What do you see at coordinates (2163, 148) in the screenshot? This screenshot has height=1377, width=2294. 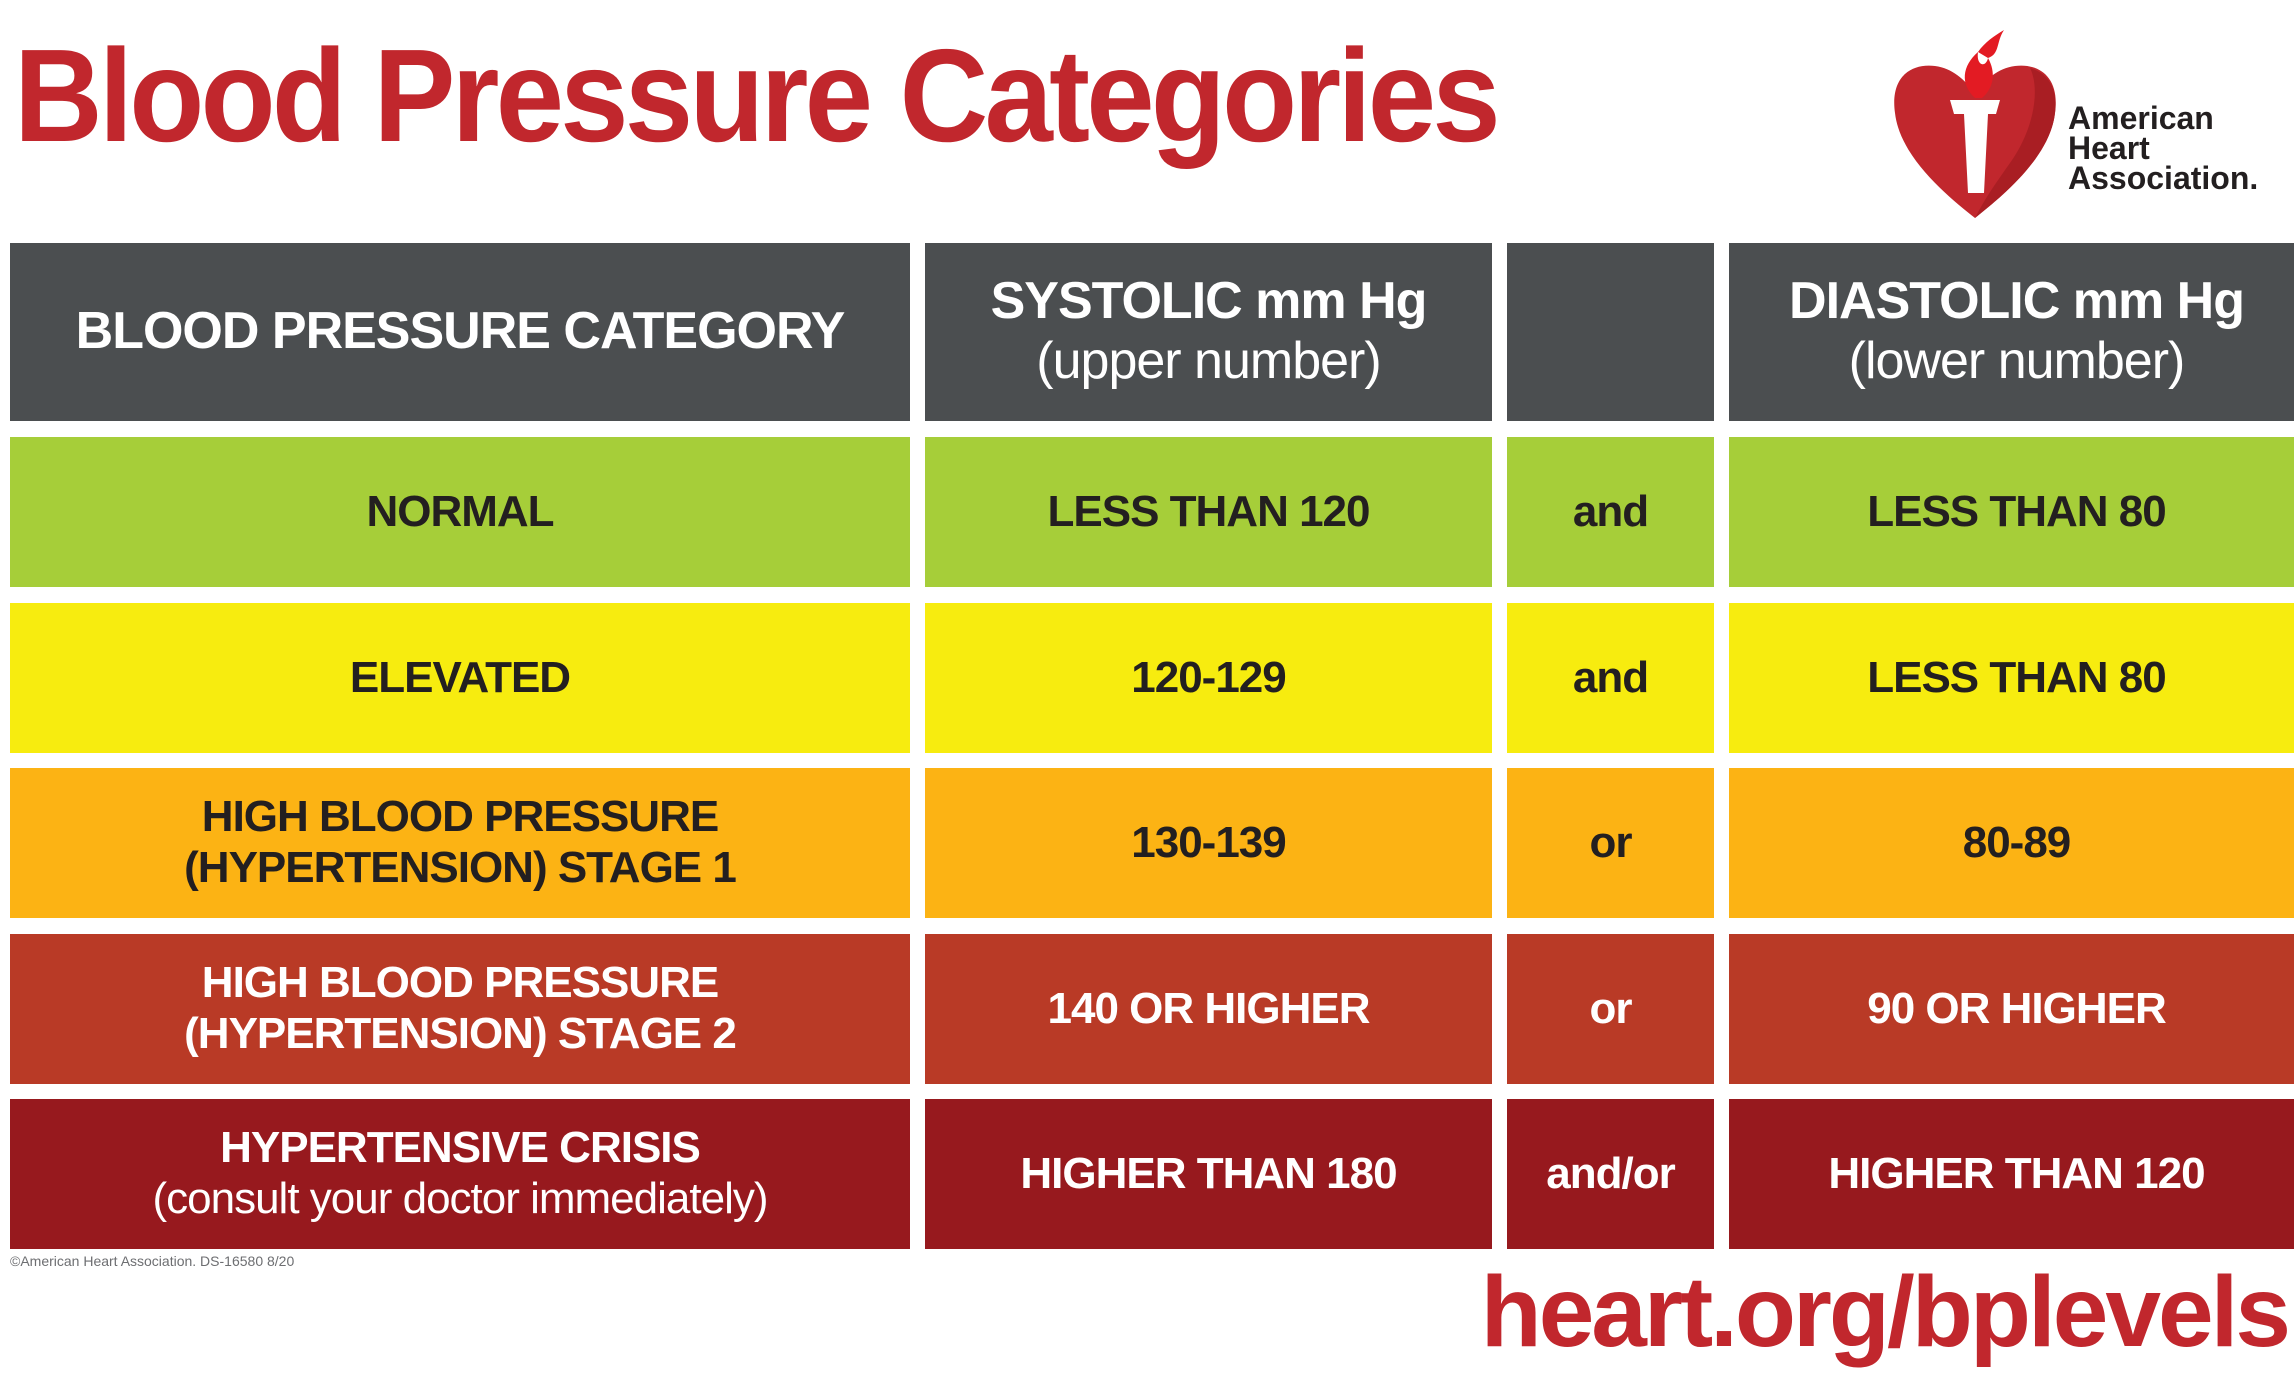 I see `logo-wordmark: American Heart Association.` at bounding box center [2163, 148].